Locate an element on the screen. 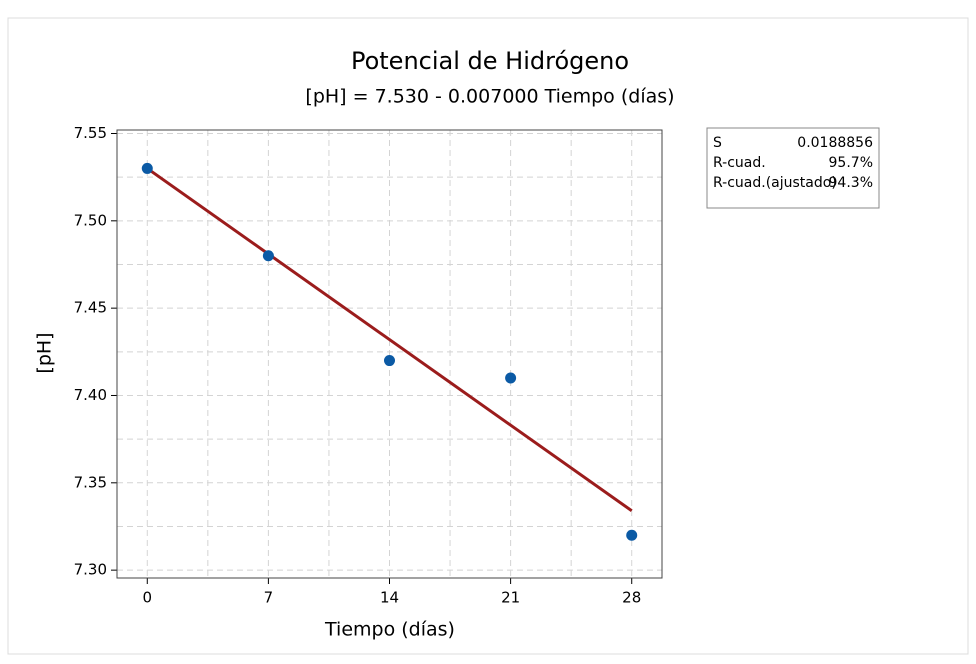 The height and width of the screenshot is (664, 976). y-tick-label: 7.45 is located at coordinates (90, 308).